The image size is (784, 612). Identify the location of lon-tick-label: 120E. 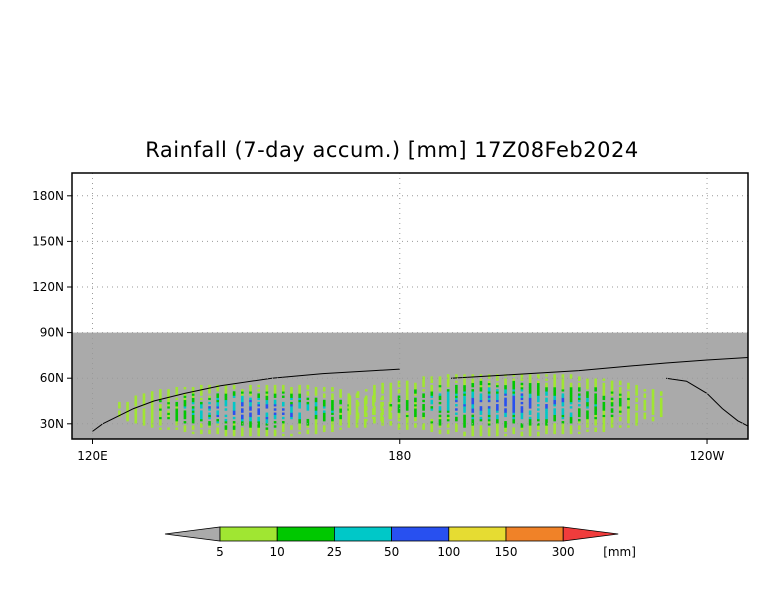
(92, 456).